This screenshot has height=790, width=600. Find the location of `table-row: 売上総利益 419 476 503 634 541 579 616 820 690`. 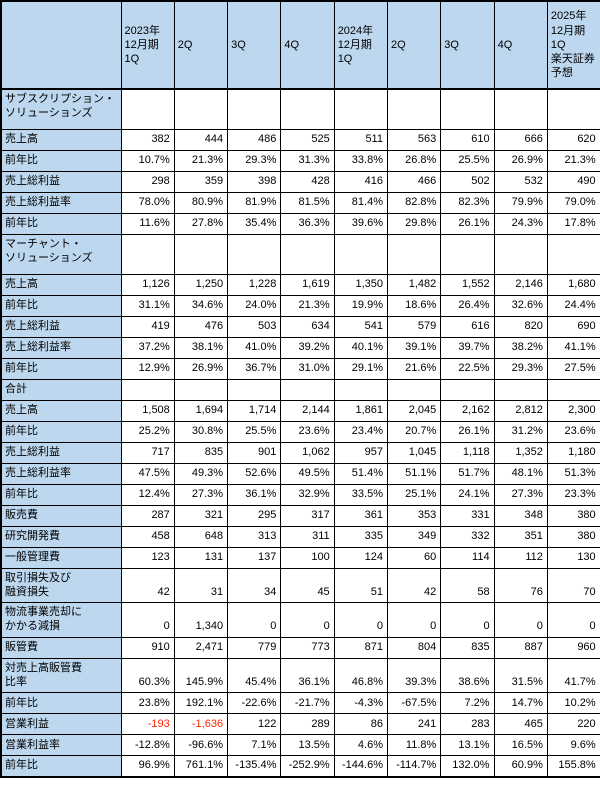

table-row: 売上総利益 419 476 503 634 541 579 616 820 690 is located at coordinates (300, 326).